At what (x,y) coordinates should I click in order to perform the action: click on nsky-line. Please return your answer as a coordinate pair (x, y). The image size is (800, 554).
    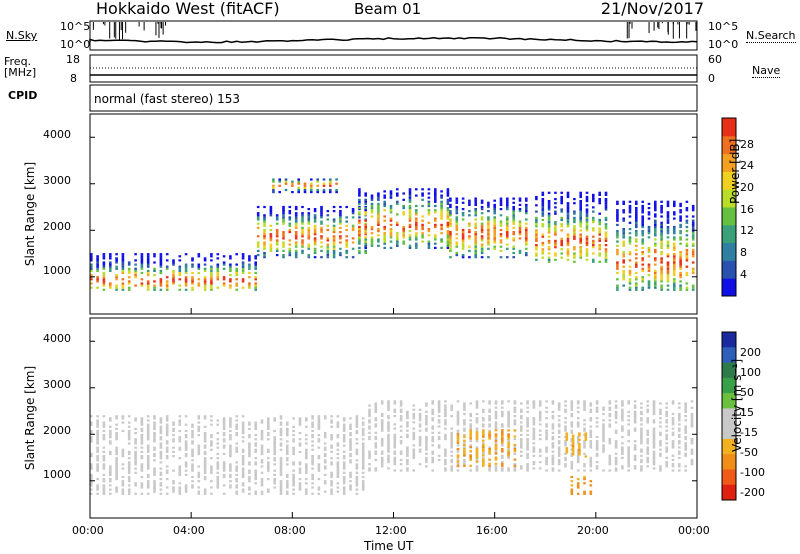
    Looking at the image, I should click on (393, 40).